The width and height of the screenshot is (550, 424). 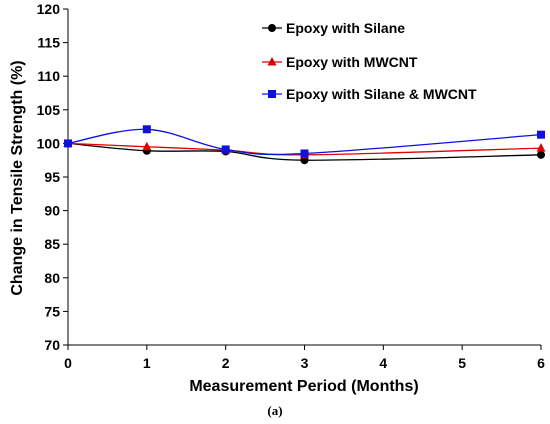 What do you see at coordinates (49, 110) in the screenshot?
I see `y-tick-label: 105` at bounding box center [49, 110].